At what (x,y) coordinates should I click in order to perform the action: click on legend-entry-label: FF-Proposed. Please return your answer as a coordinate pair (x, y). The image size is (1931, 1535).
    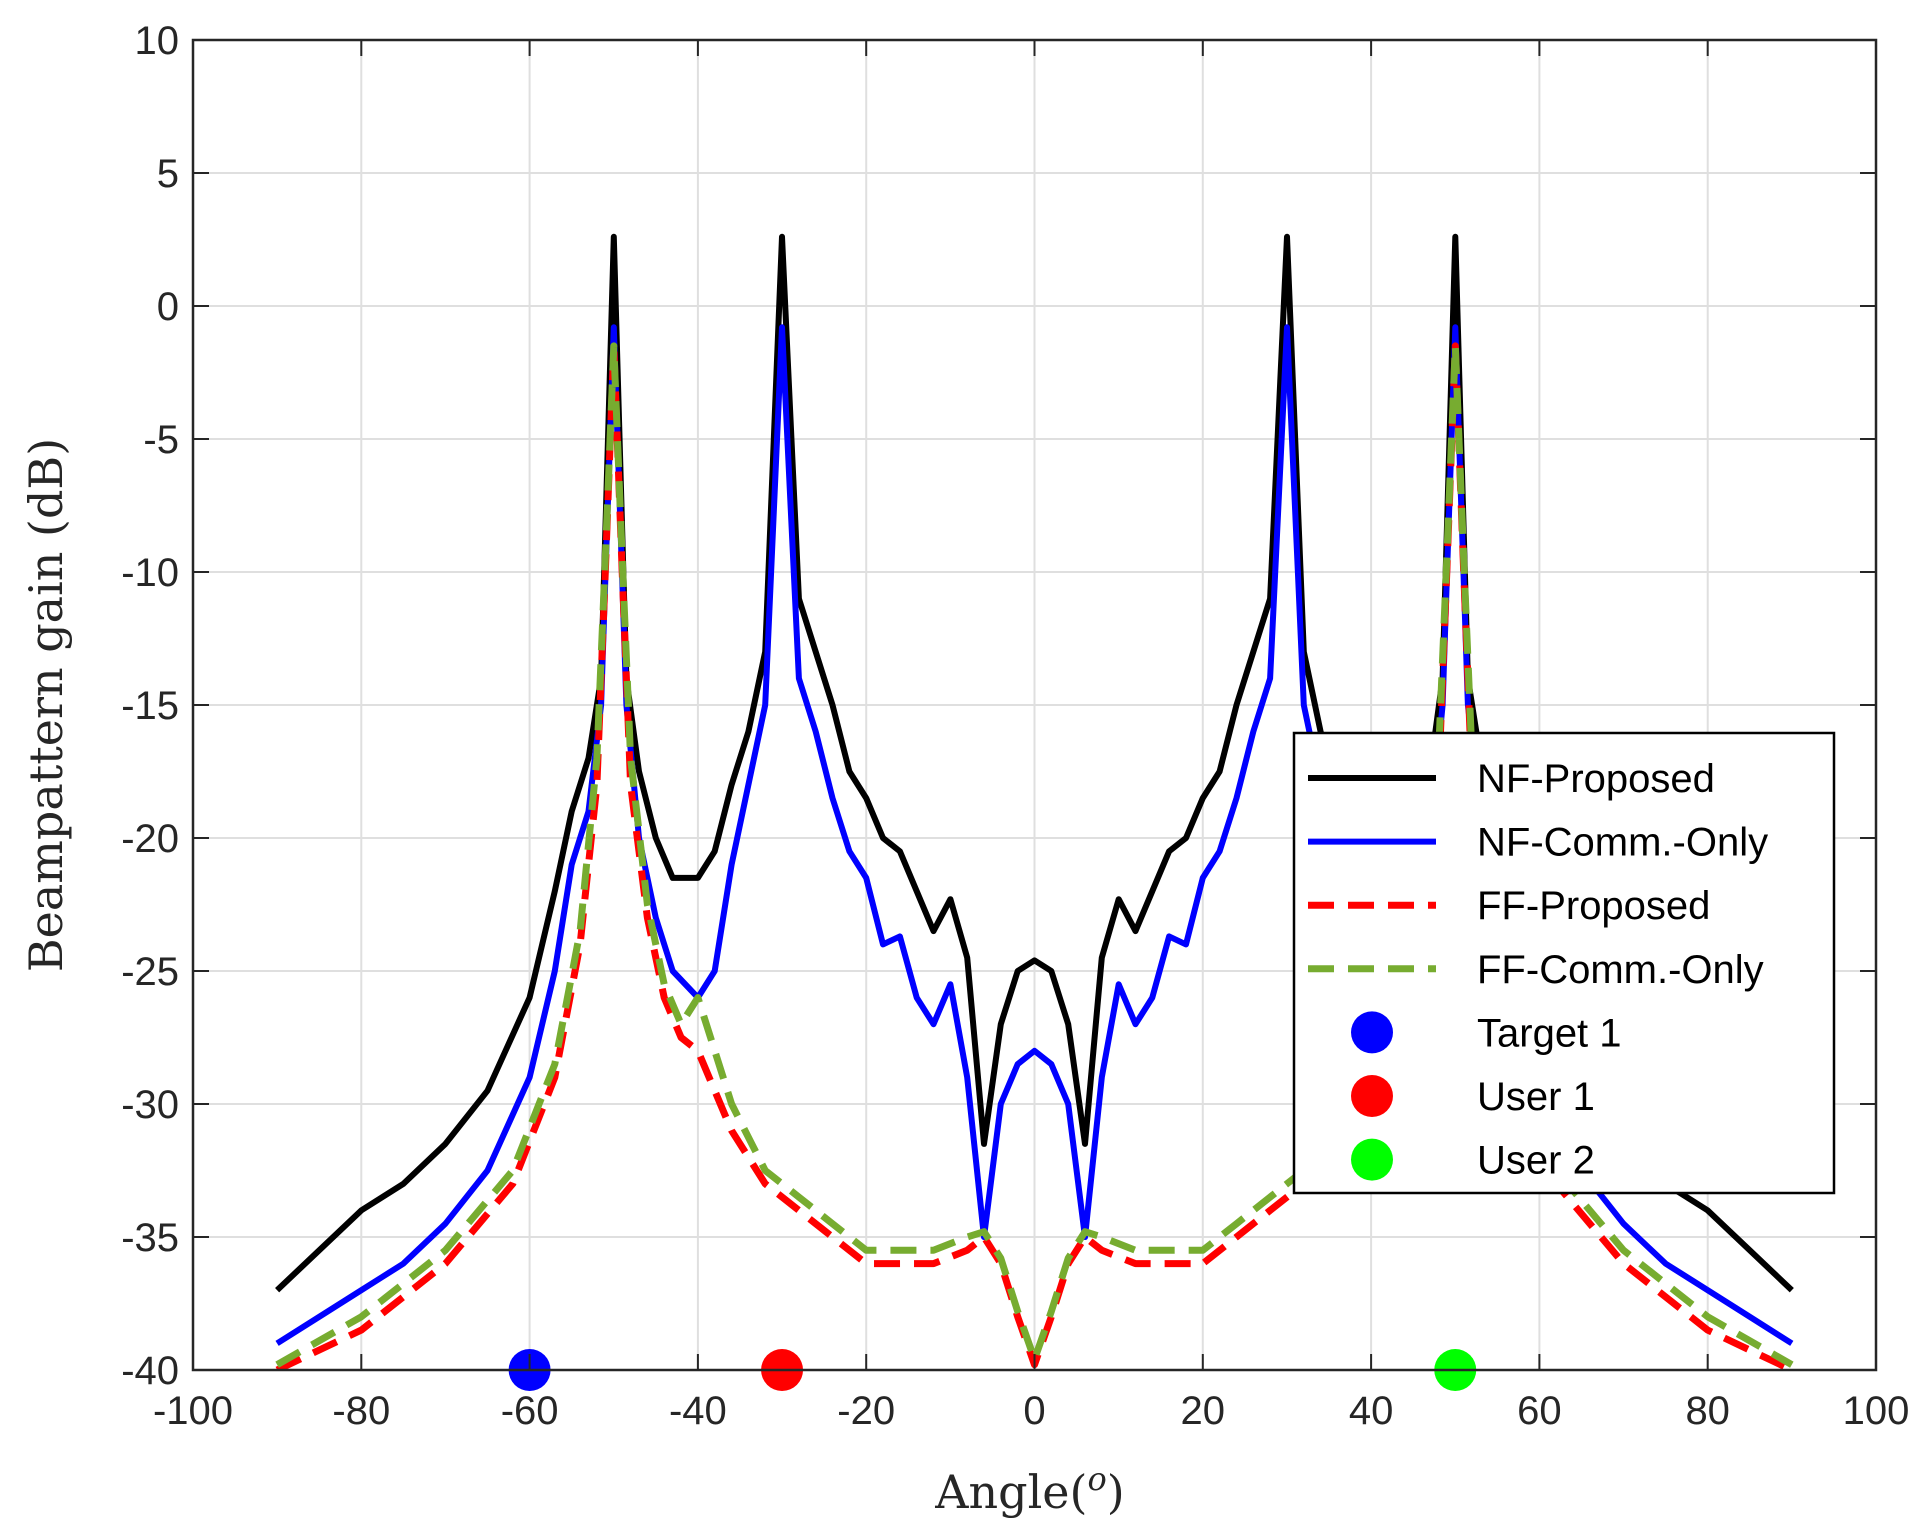
    Looking at the image, I should click on (1593, 906).